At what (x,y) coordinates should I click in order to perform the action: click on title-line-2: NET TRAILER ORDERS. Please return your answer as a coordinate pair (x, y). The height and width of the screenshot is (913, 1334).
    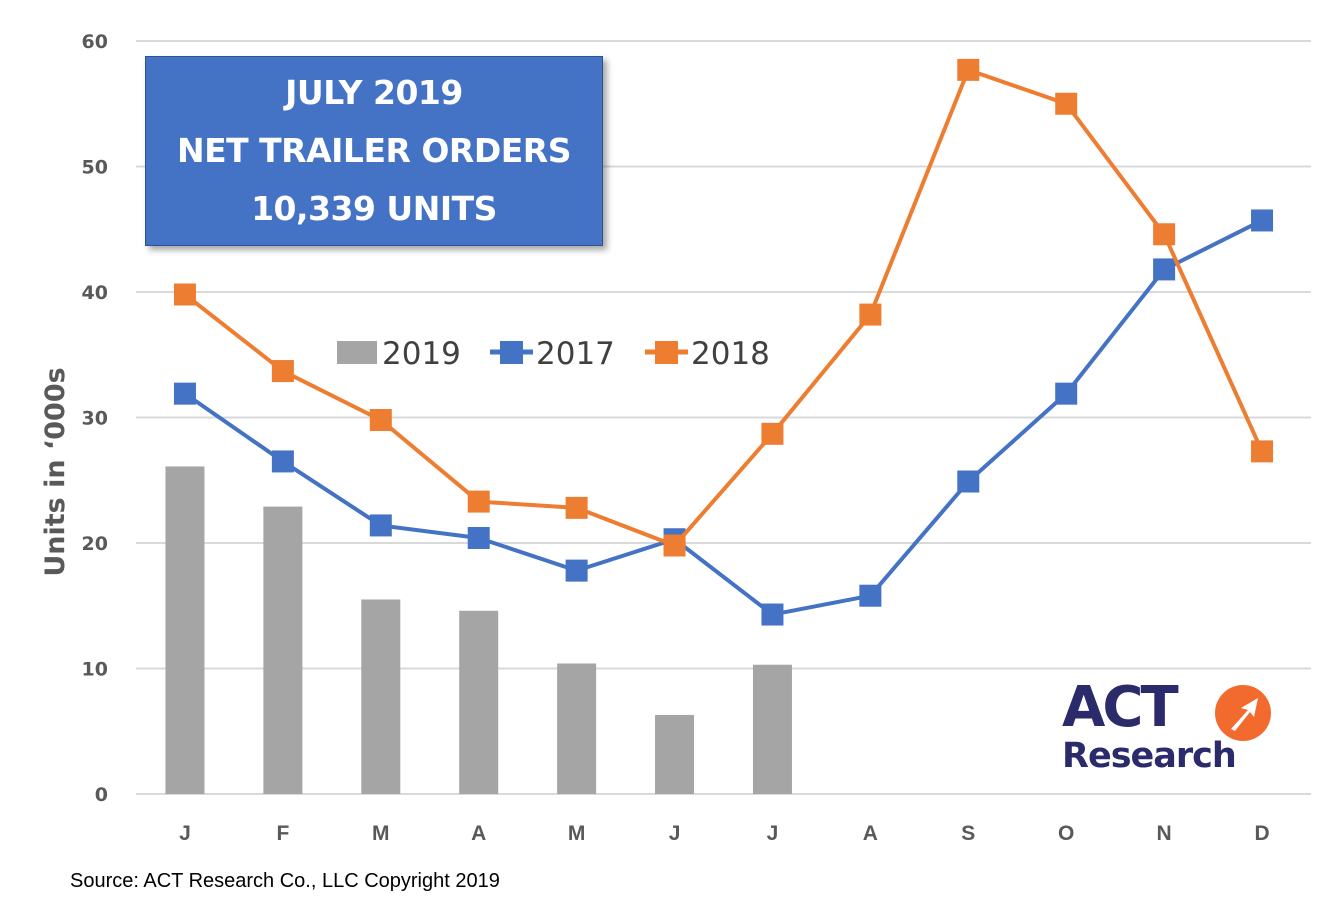
    Looking at the image, I should click on (374, 150).